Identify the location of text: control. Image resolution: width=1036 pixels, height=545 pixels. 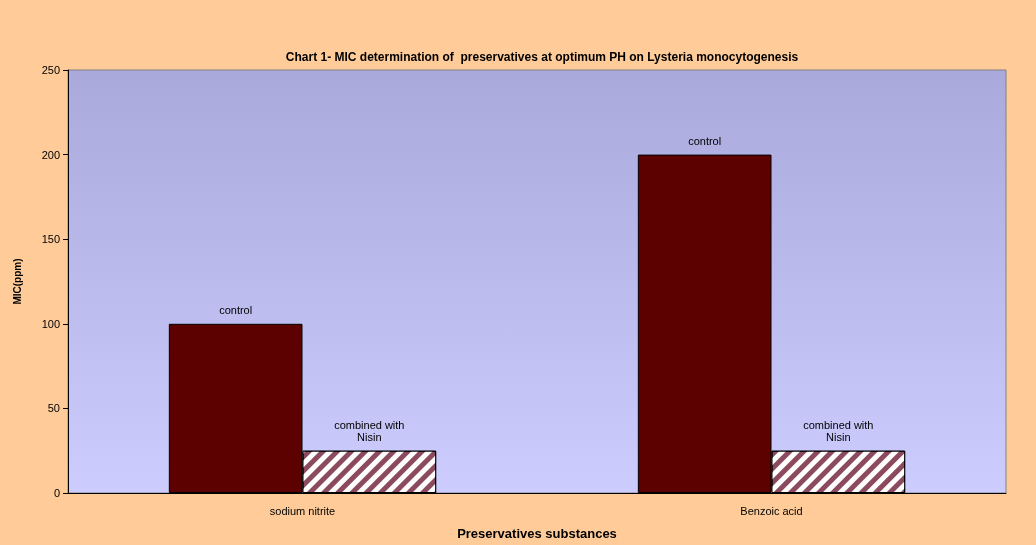
(705, 140).